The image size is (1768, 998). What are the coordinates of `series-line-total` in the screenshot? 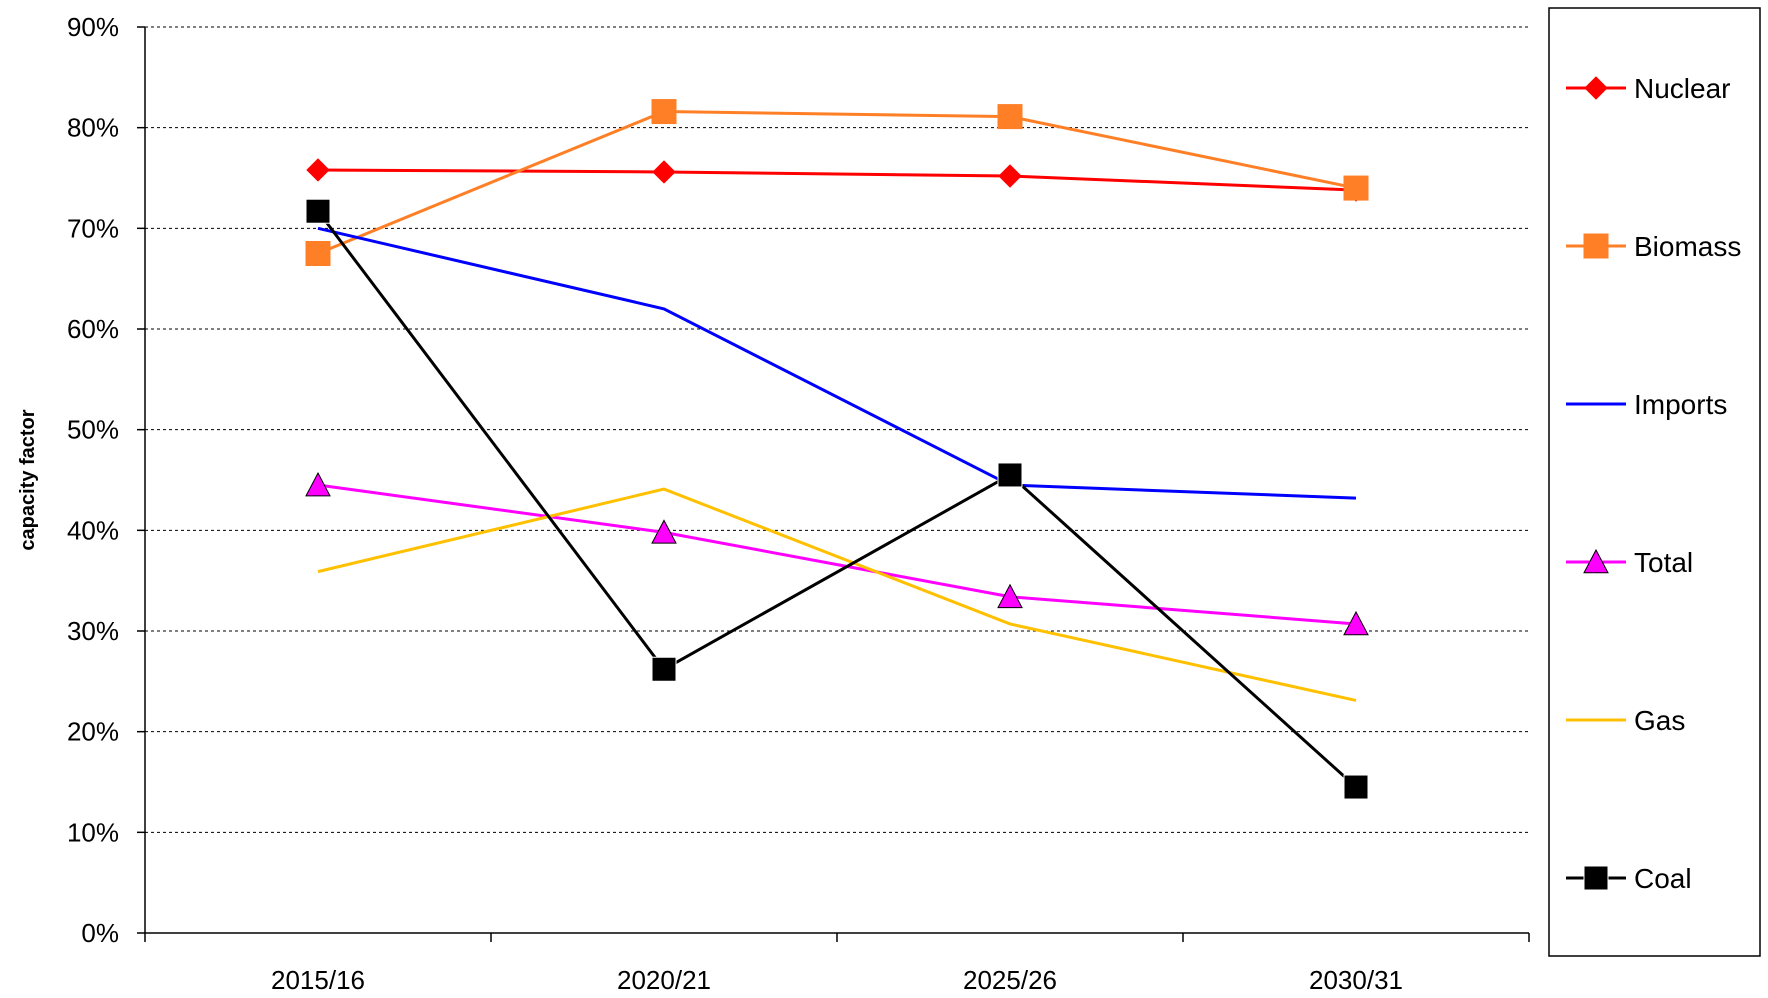 It's located at (837, 554).